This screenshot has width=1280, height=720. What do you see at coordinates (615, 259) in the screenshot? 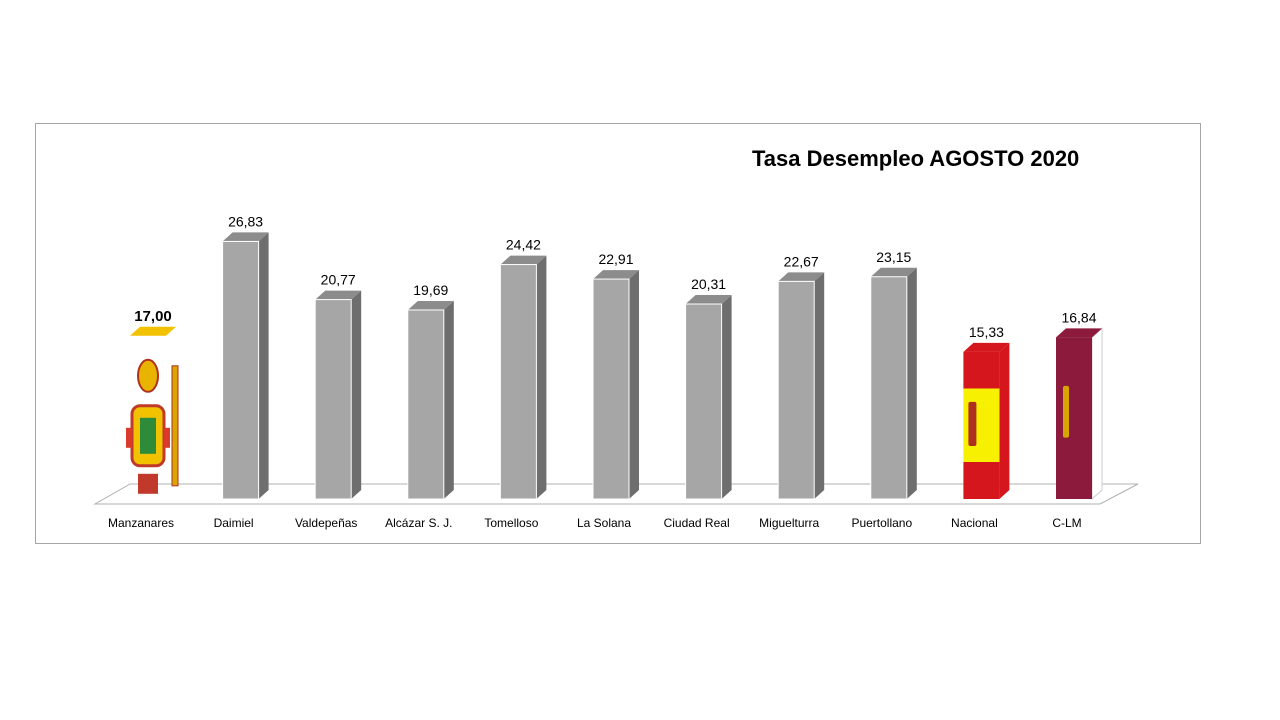
I see `value-label: 22,91` at bounding box center [615, 259].